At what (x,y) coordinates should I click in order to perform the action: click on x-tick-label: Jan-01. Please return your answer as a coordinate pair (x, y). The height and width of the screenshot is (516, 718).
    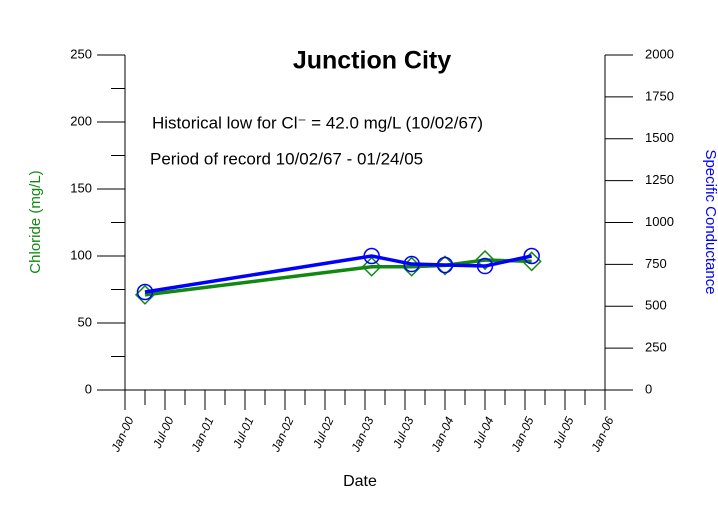
    Looking at the image, I should click on (202, 435).